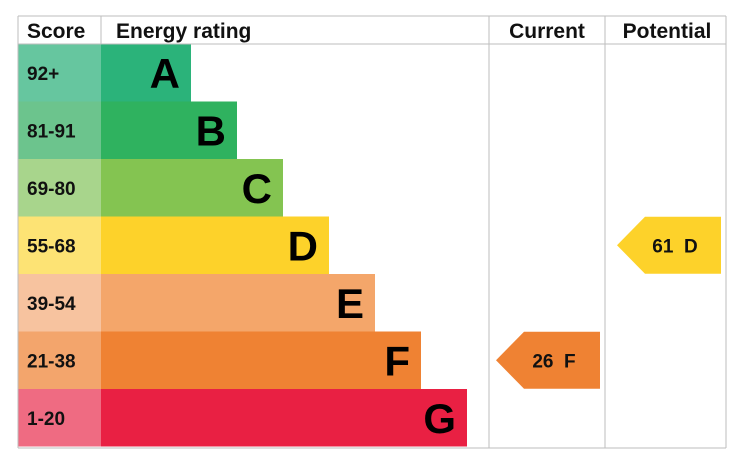 The width and height of the screenshot is (744, 472). Describe the element at coordinates (51, 131) in the screenshot. I see `score-range-b: 81-91` at that location.